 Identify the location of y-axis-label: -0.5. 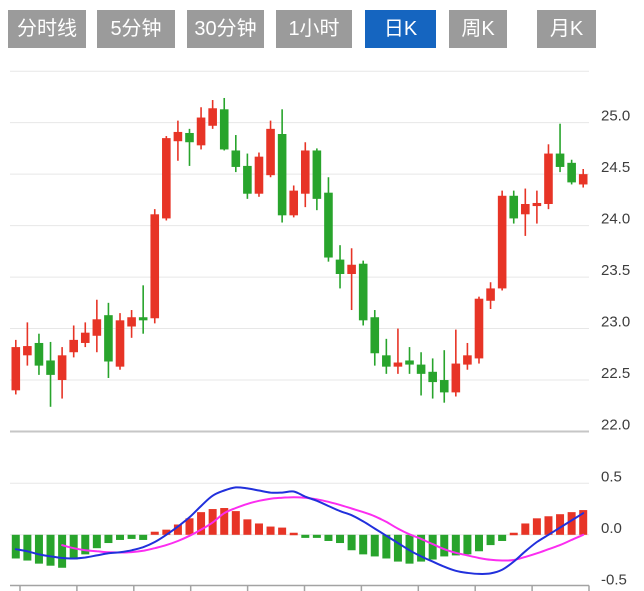
(614, 579).